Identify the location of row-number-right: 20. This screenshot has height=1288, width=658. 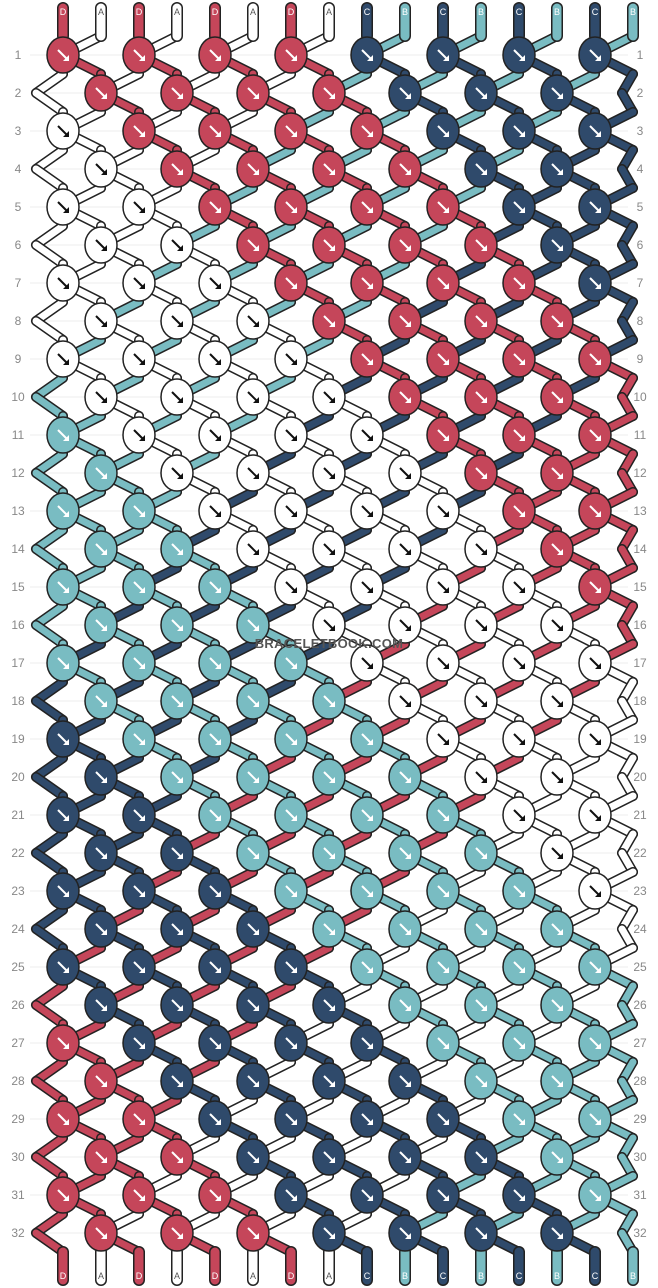
(640, 777).